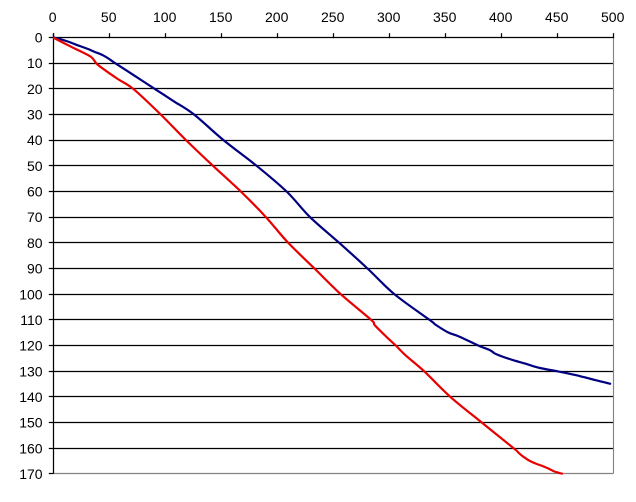 The width and height of the screenshot is (636, 502). What do you see at coordinates (389, 17) in the screenshot?
I see `svg-text: 300` at bounding box center [389, 17].